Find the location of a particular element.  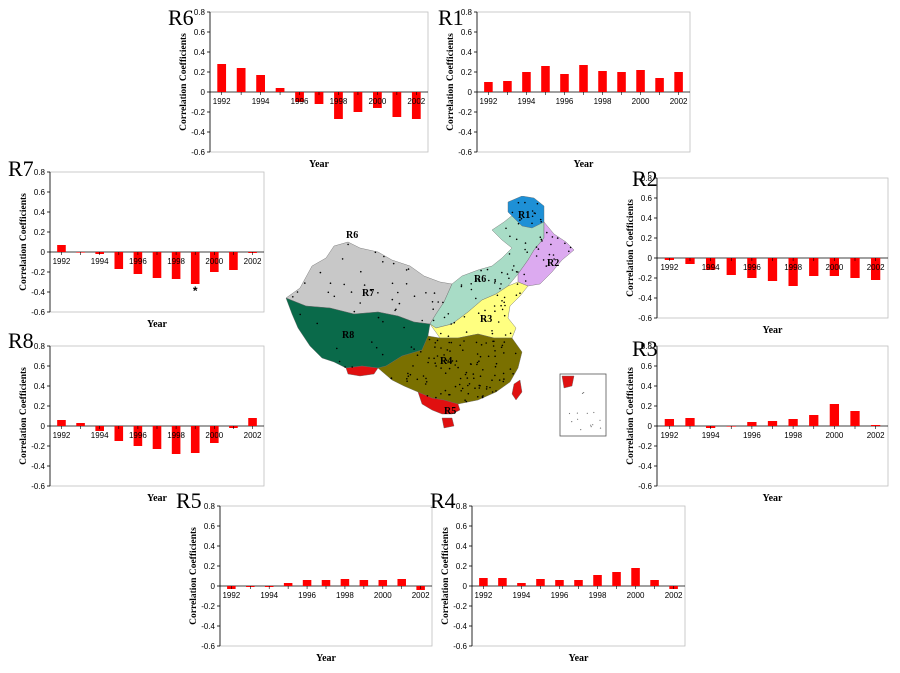

y-tick-label: -0.2 is located at coordinates (465, 112).